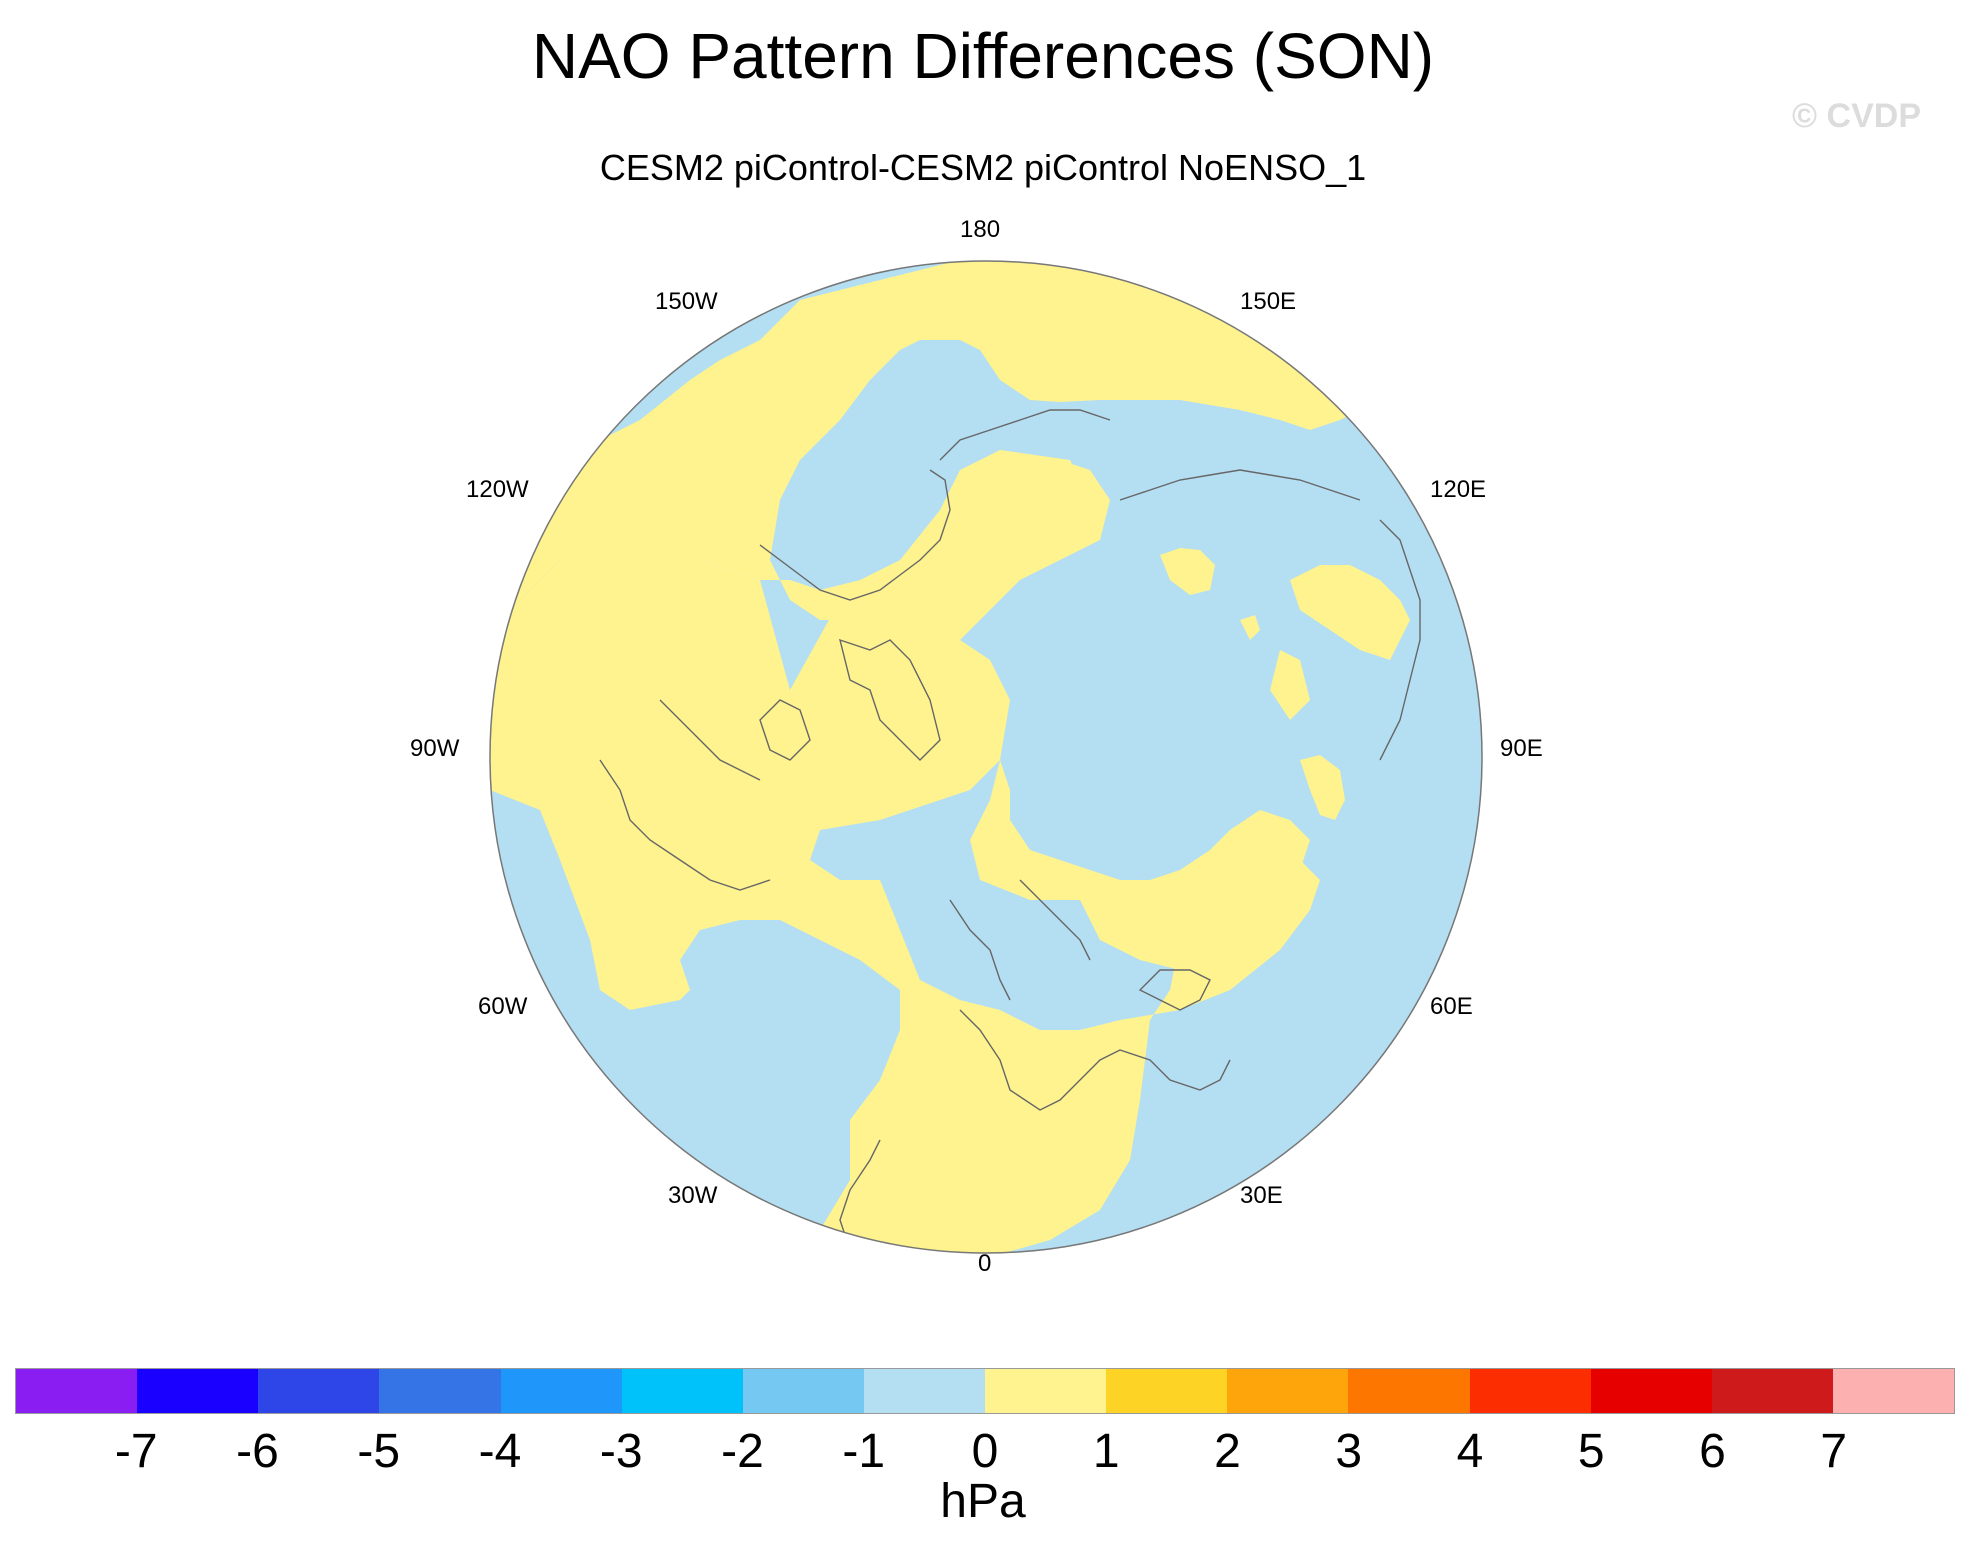  Describe the element at coordinates (435, 748) in the screenshot. I see `lon-label-90w: 90W` at that location.